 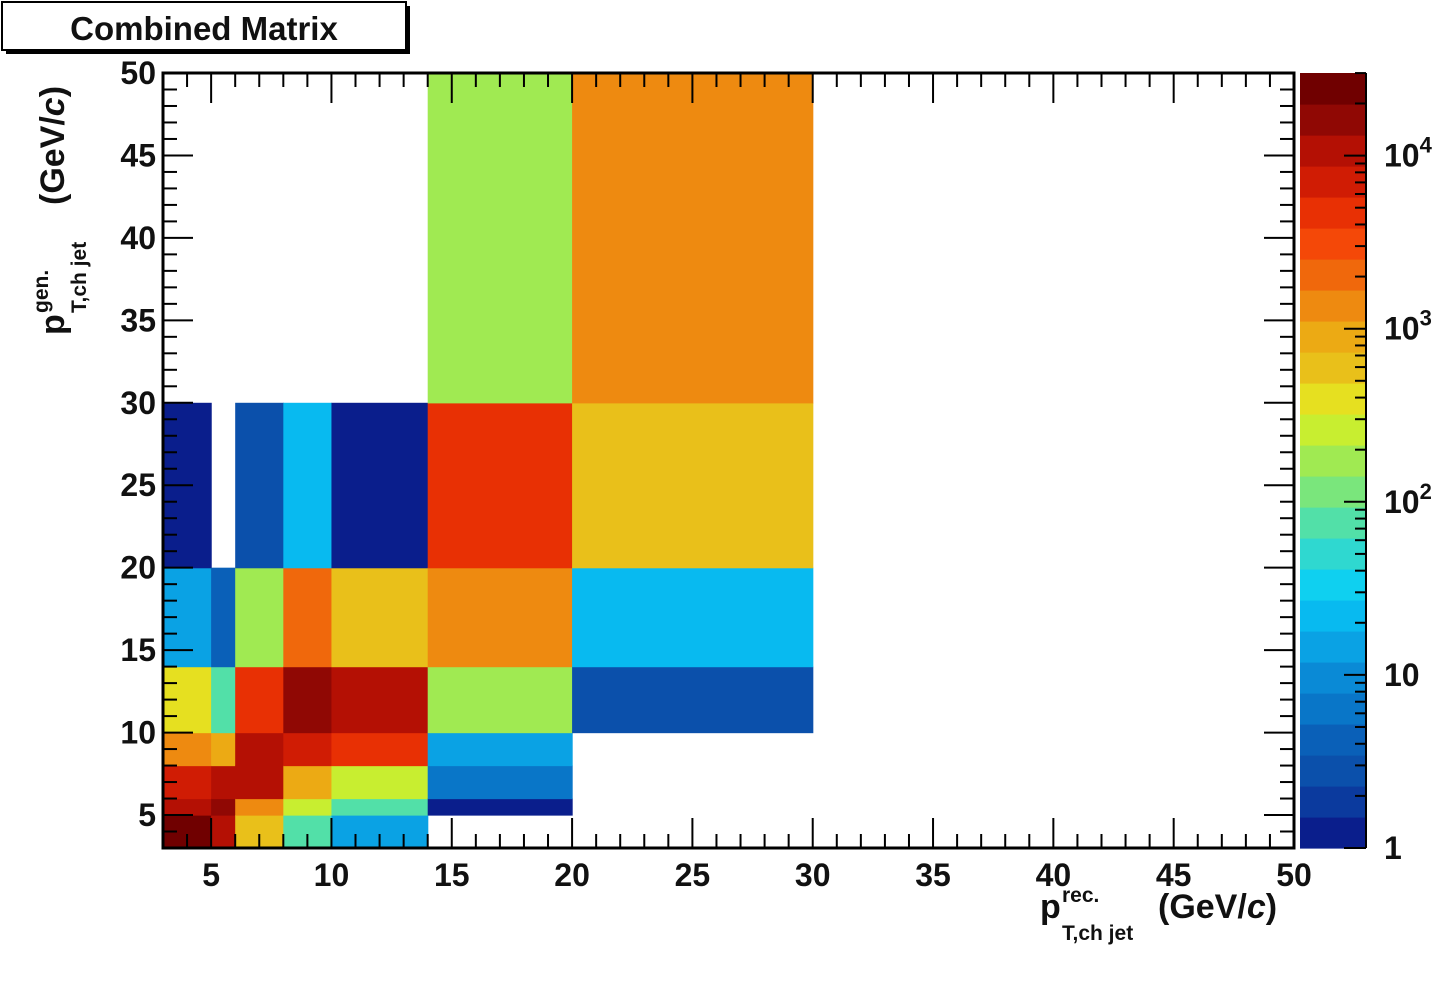 What do you see at coordinates (138, 650) in the screenshot?
I see `y-tick-label: 15` at bounding box center [138, 650].